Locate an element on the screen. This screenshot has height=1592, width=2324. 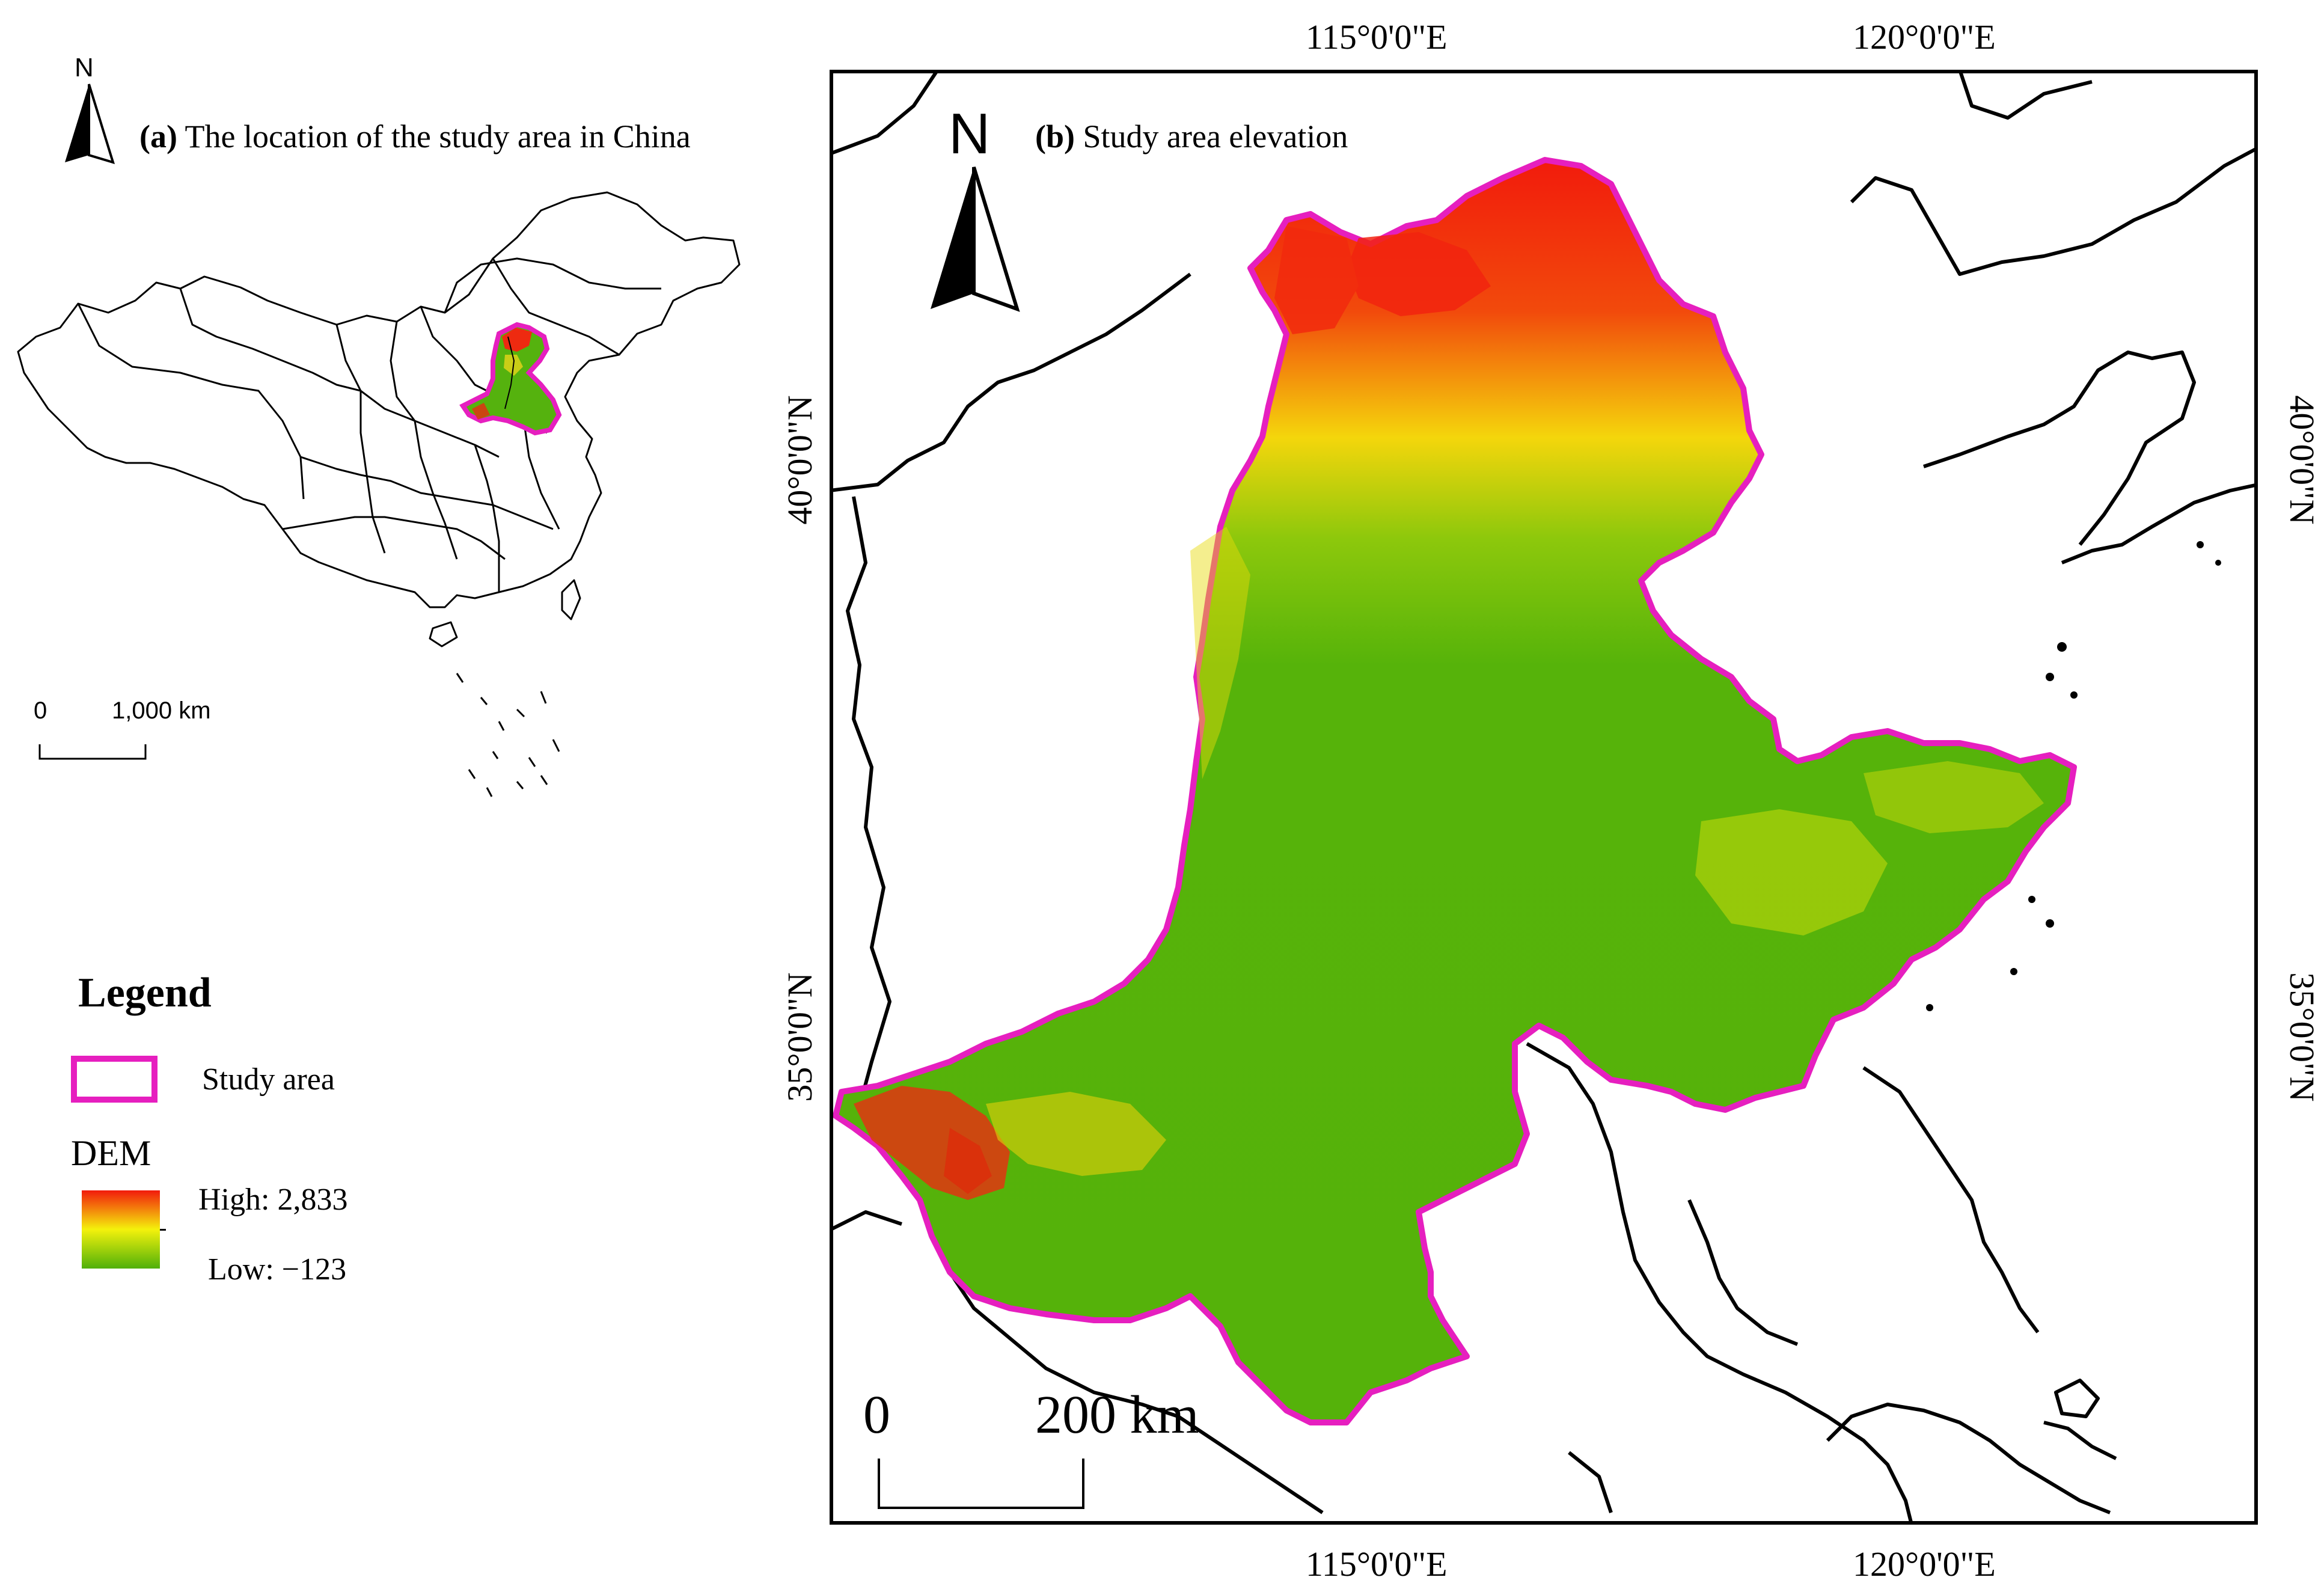
boundary-jiangsu is located at coordinates (1969, 1458).